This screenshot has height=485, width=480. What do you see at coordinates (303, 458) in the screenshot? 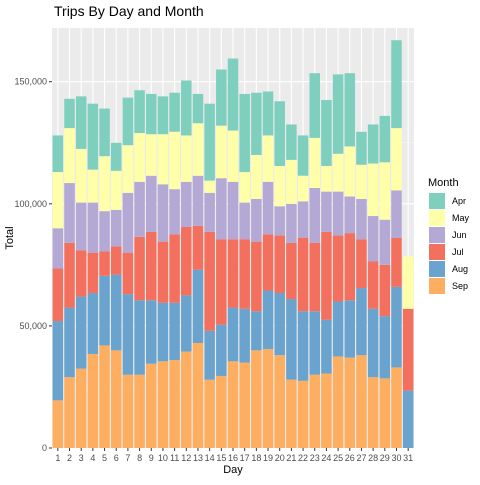
I see `x-tick-label: 22` at bounding box center [303, 458].